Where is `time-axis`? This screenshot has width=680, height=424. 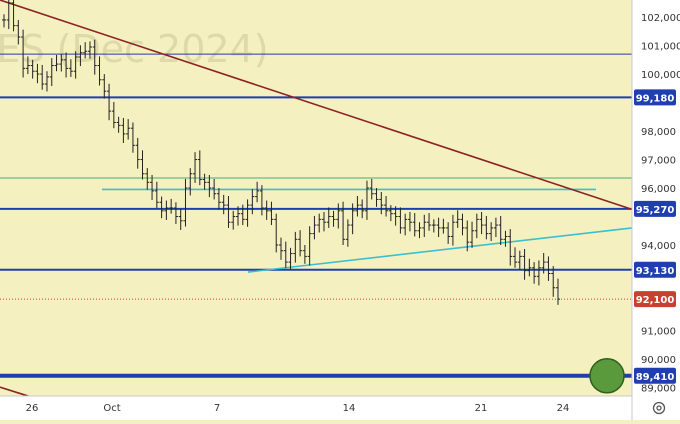 time-axis is located at coordinates (316, 408).